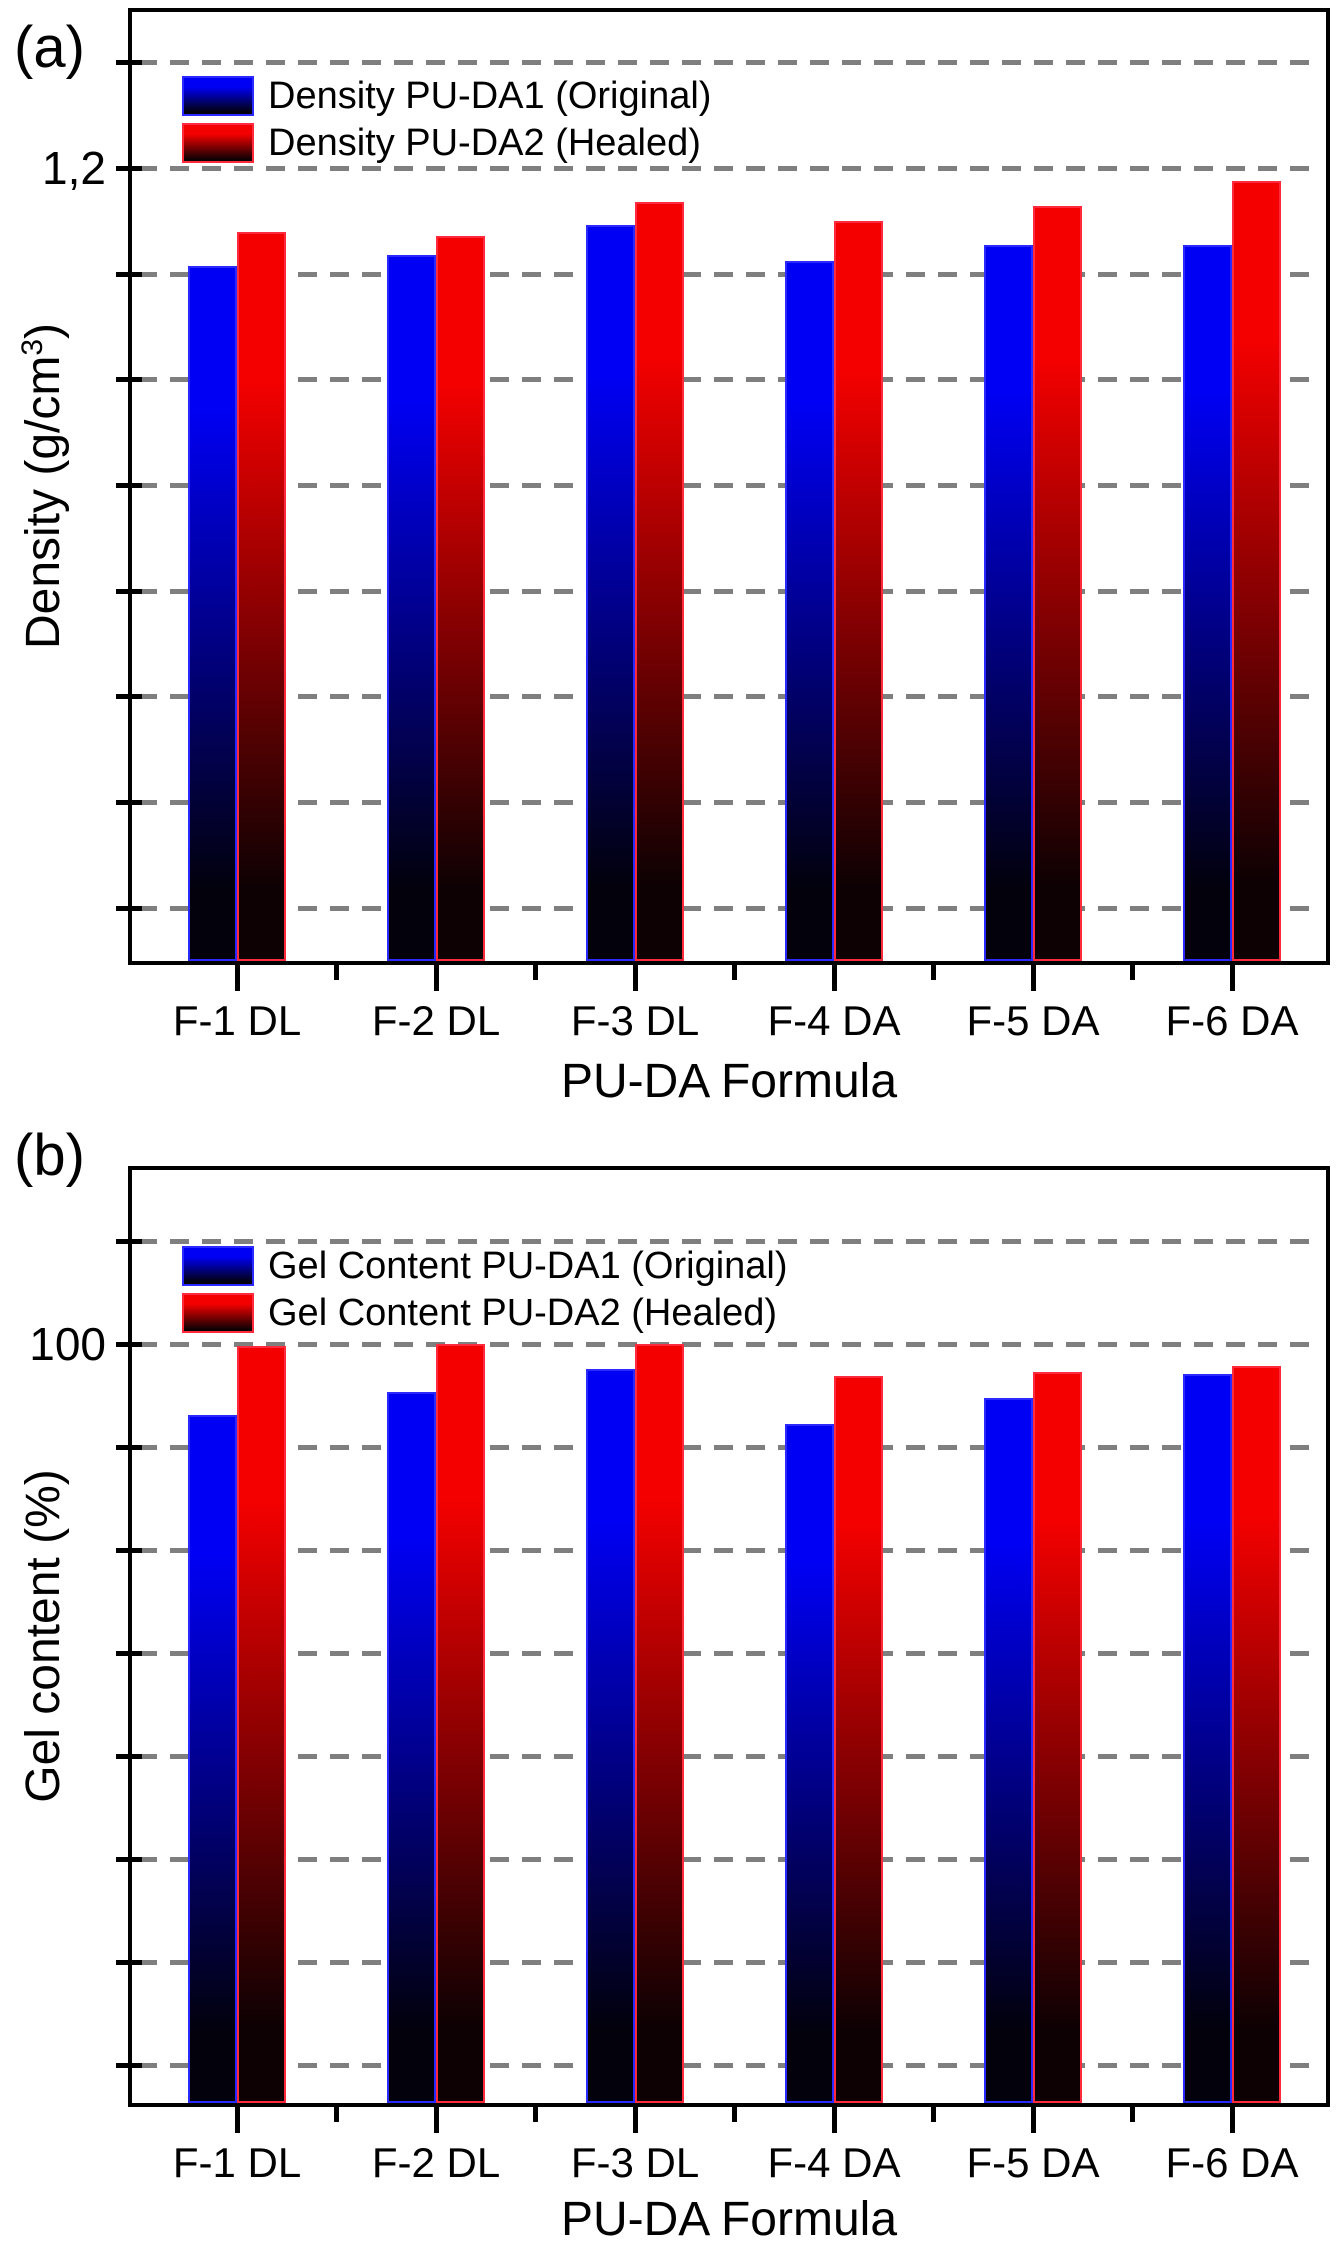 This screenshot has height=2253, width=1339. I want to click on legend-label: Density PU-DA2 (Healed), so click(484, 143).